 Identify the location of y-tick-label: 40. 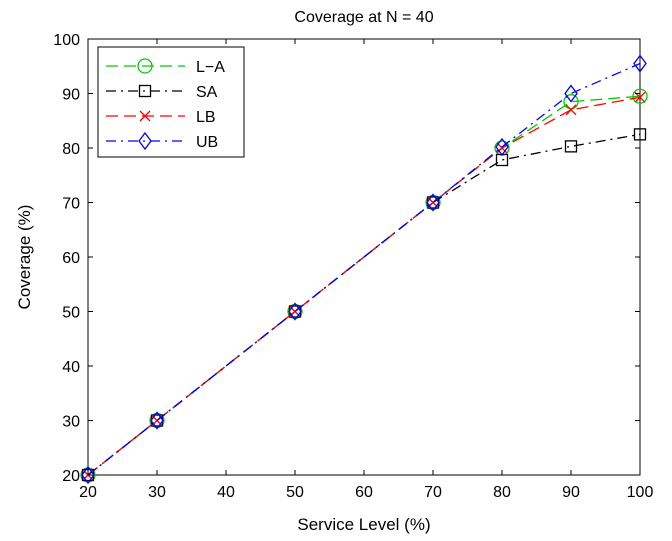
(71, 367).